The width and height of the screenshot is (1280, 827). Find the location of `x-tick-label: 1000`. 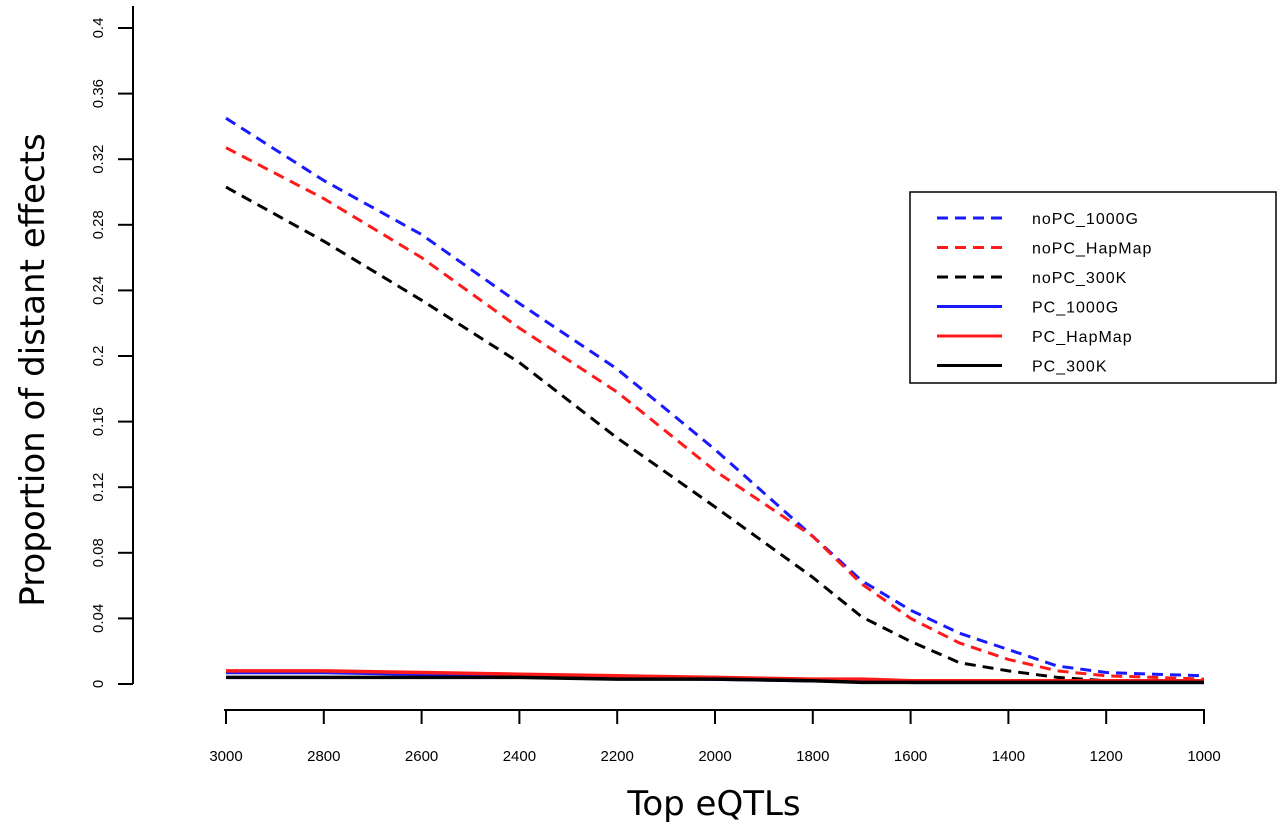

x-tick-label: 1000 is located at coordinates (1203, 756).